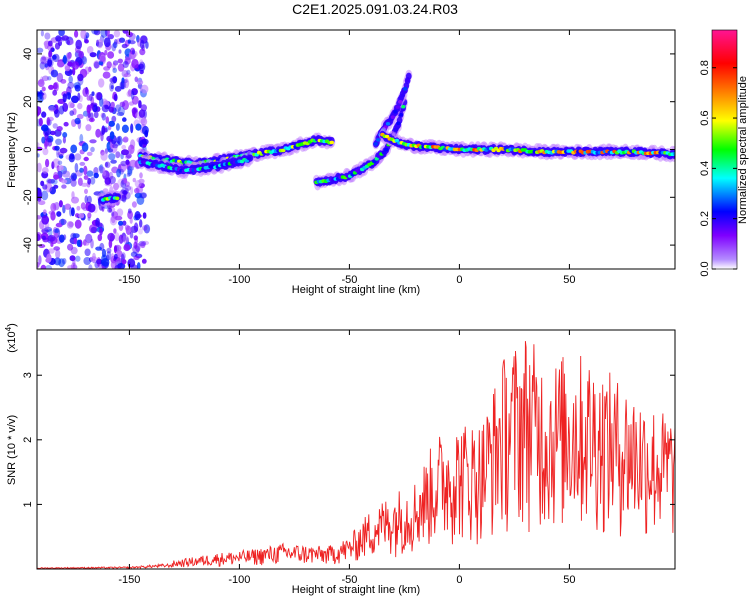 This screenshot has height=600, width=750. Describe the element at coordinates (743, 150) in the screenshot. I see `colorbar-label: Normalized spectral amplitude` at that location.